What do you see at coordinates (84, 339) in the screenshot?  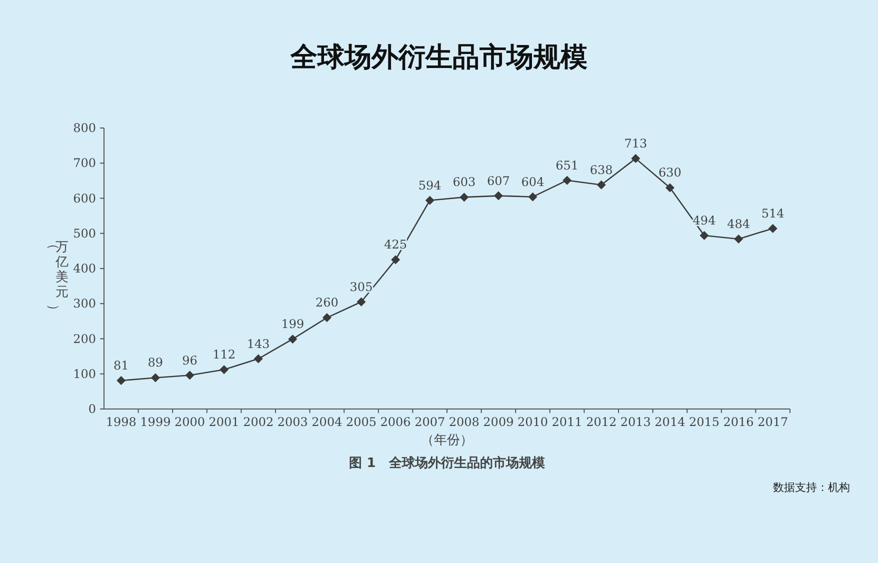 I see `y-tick-label: 200` at bounding box center [84, 339].